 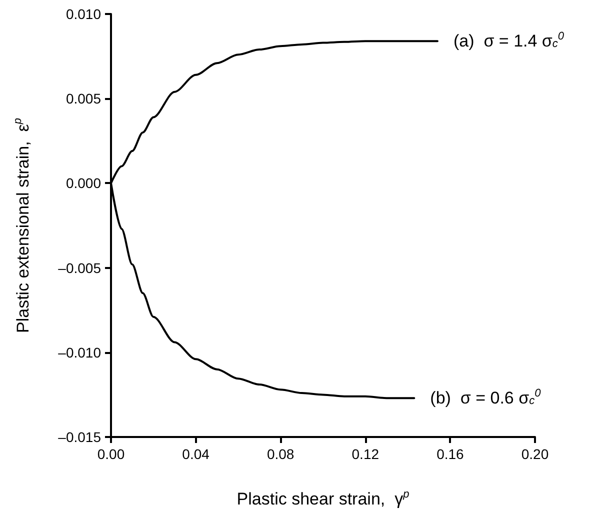 I want to click on x-tick-label: 0.20, so click(x=535, y=454).